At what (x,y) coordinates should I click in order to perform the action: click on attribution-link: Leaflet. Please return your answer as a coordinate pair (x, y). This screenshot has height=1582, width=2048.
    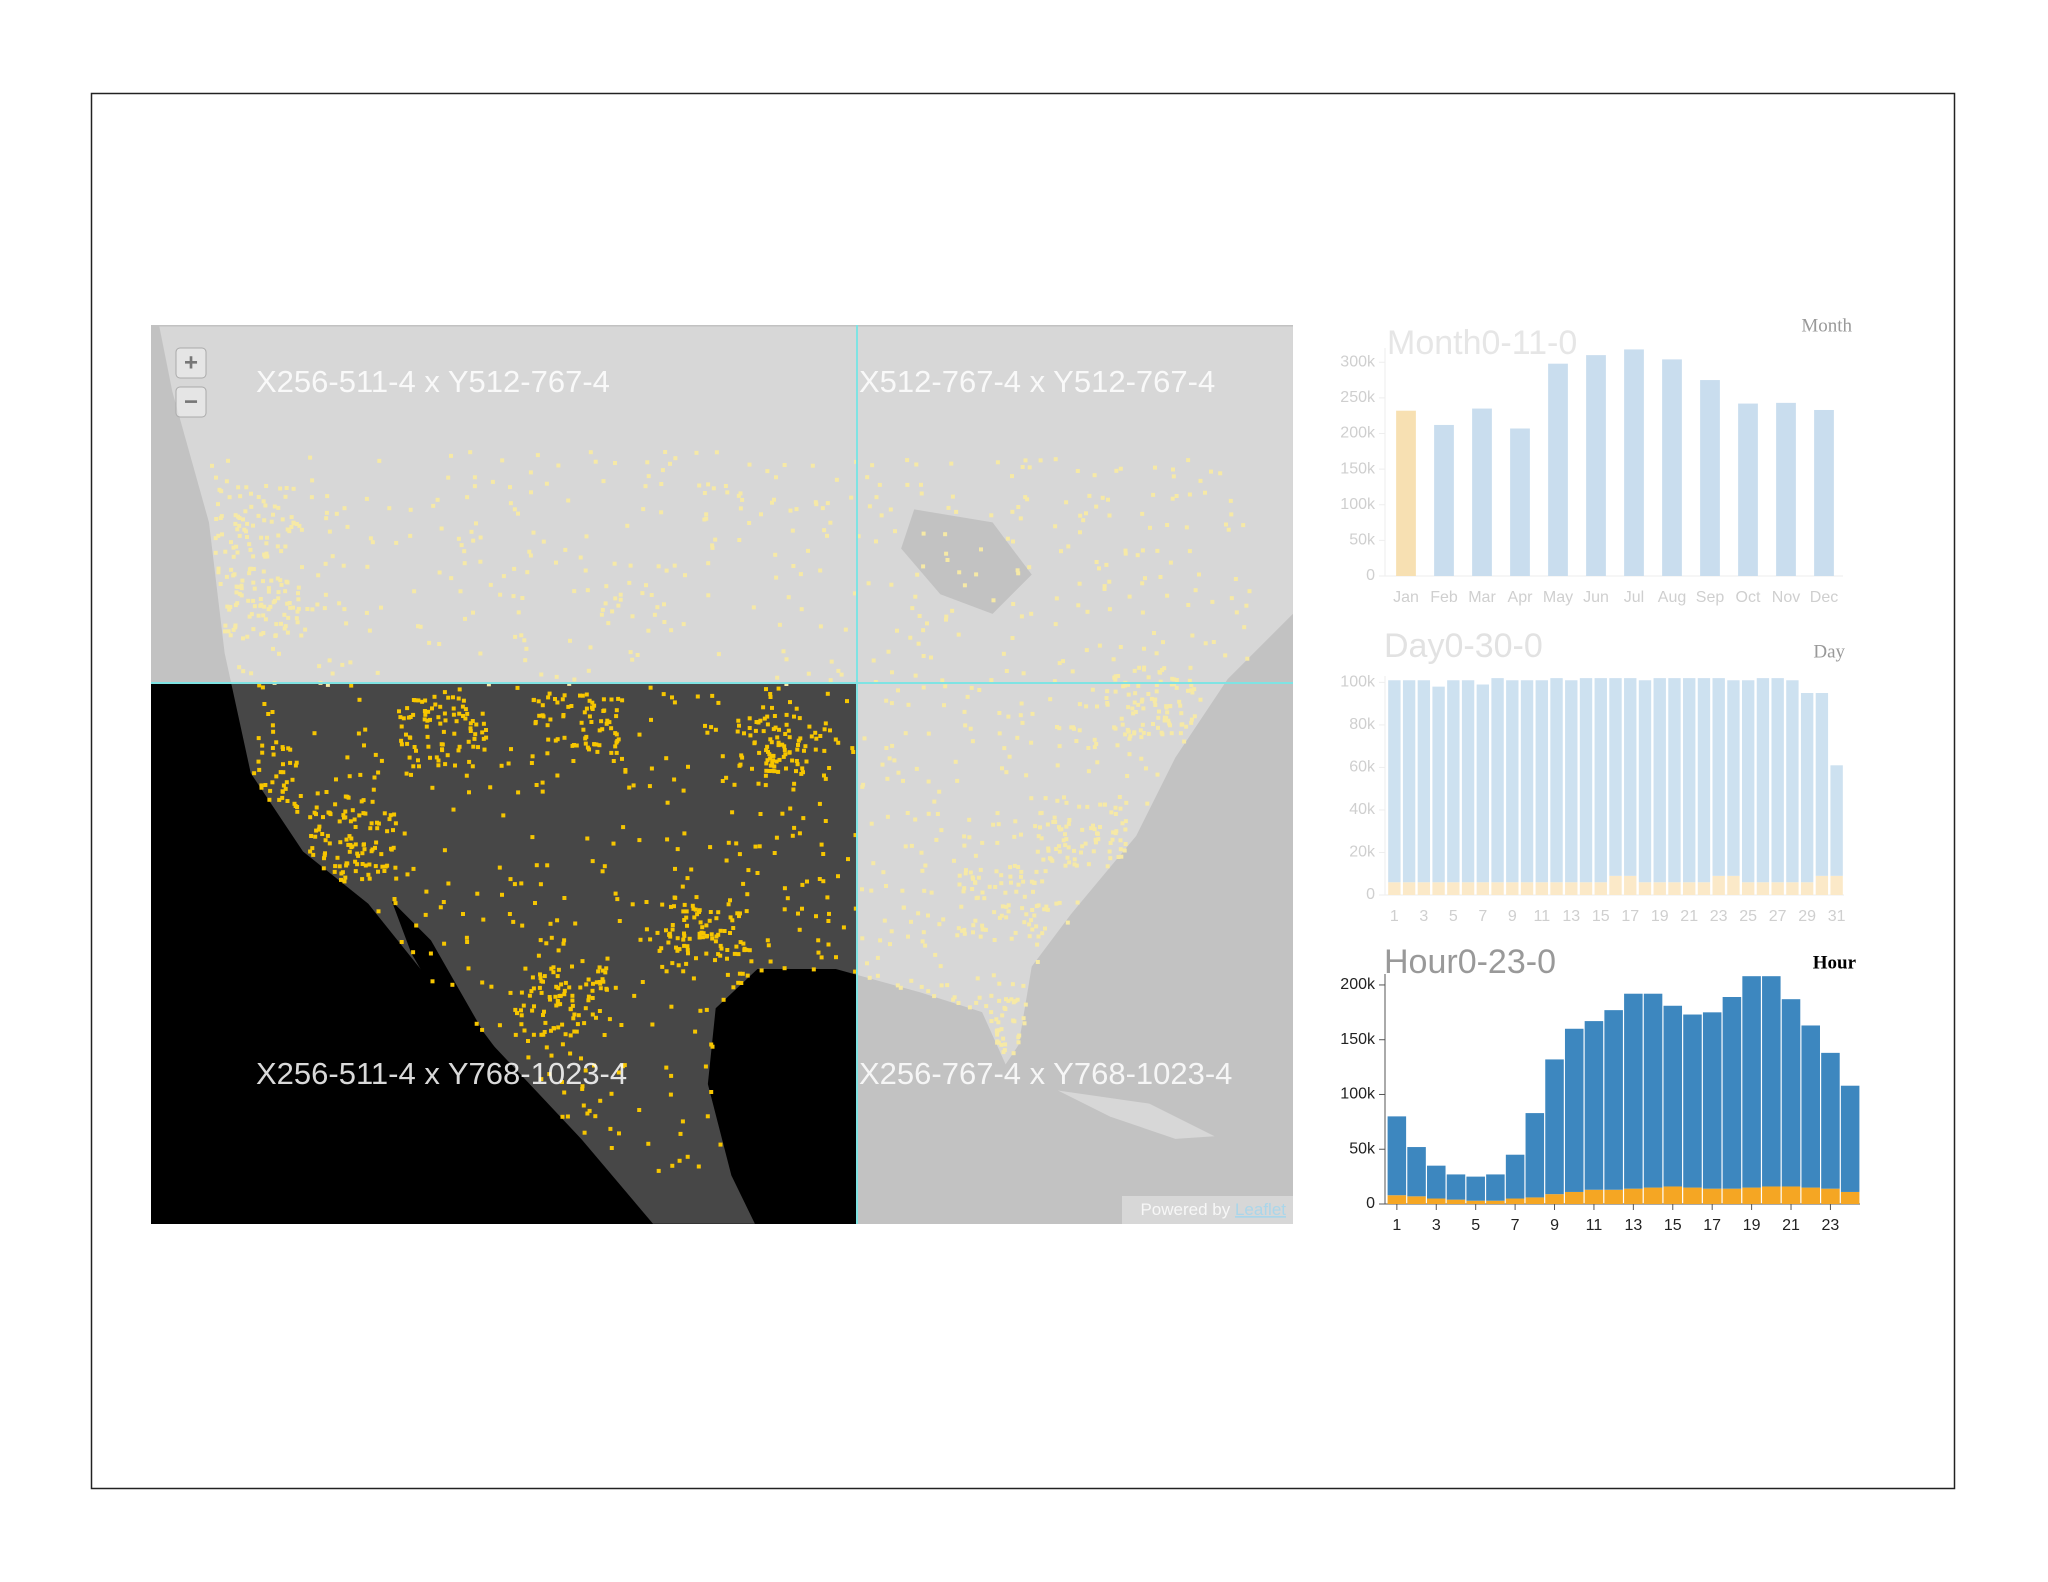
    Looking at the image, I should click on (1260, 1209).